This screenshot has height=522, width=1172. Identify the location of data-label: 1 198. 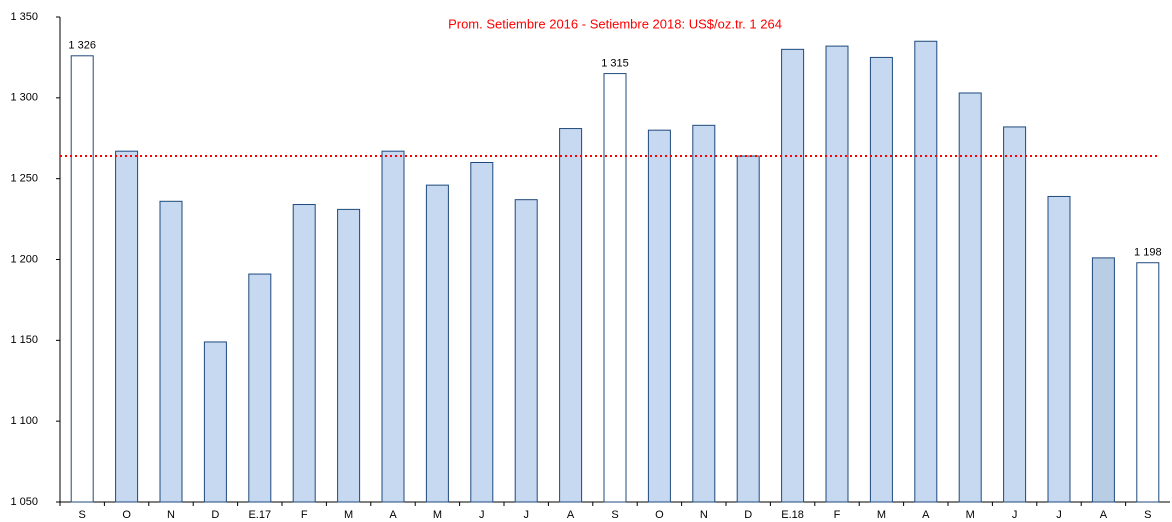
(1148, 253).